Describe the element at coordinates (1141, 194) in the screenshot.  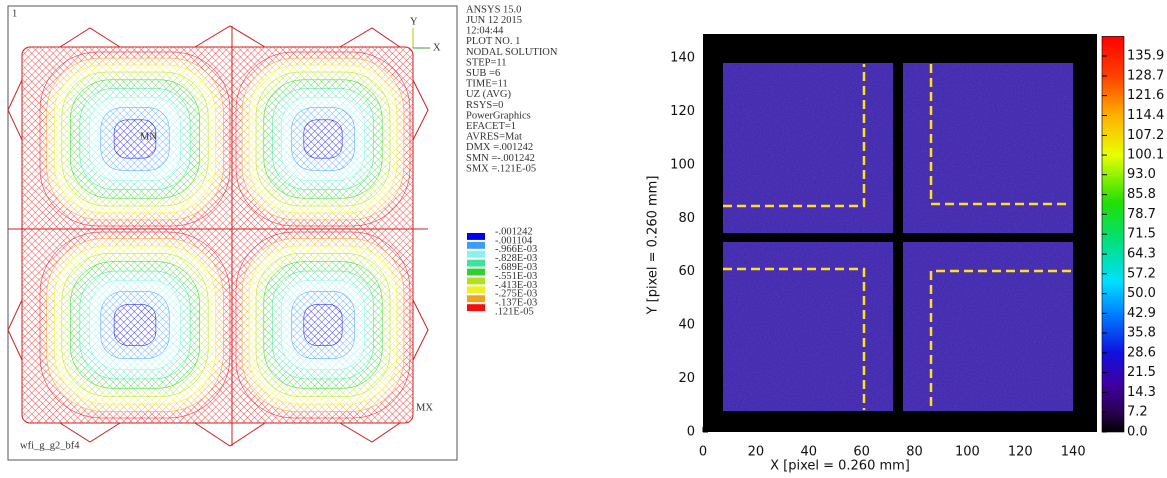
I see `colorbar-tick-label: 85.8` at that location.